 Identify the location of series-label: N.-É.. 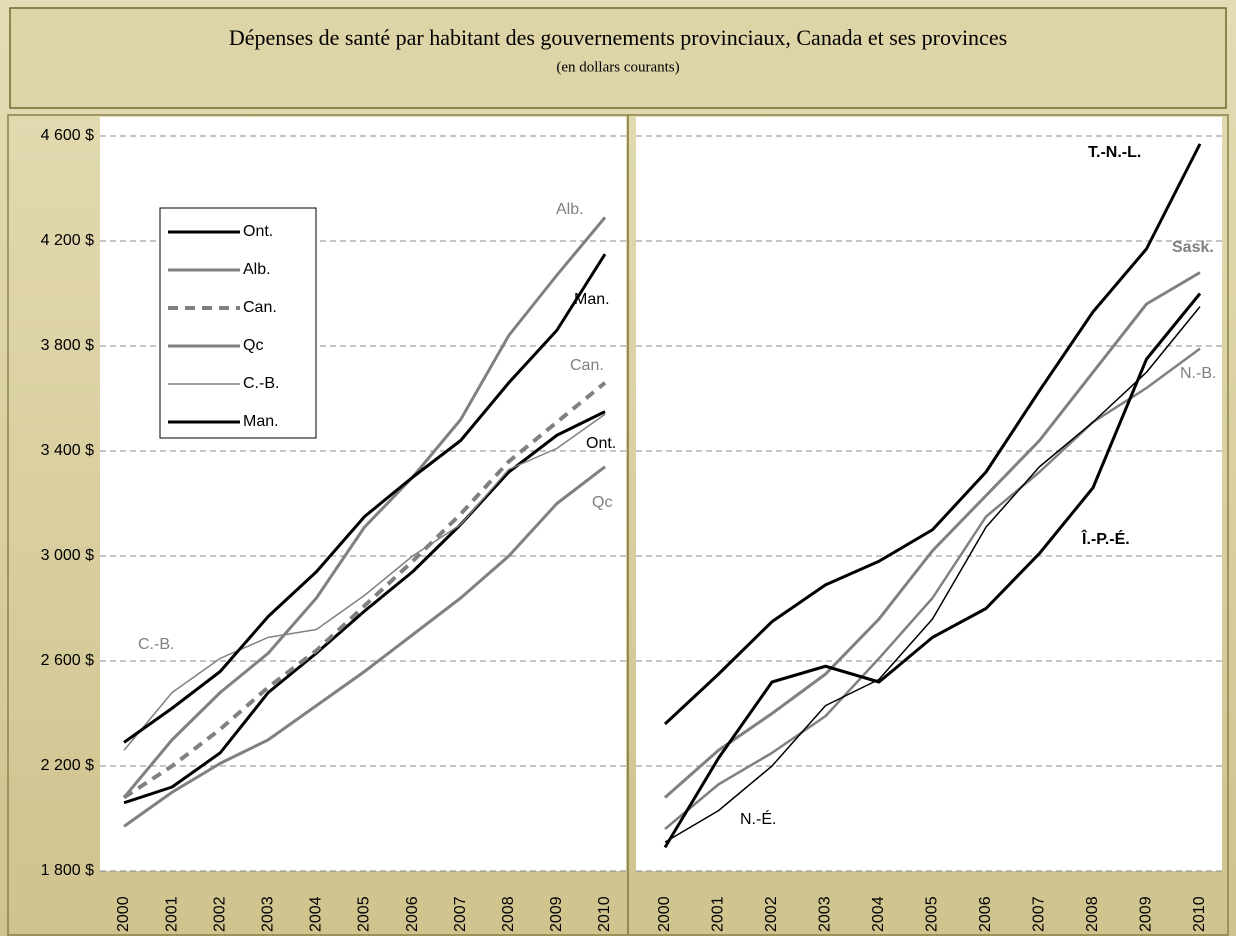
(758, 818).